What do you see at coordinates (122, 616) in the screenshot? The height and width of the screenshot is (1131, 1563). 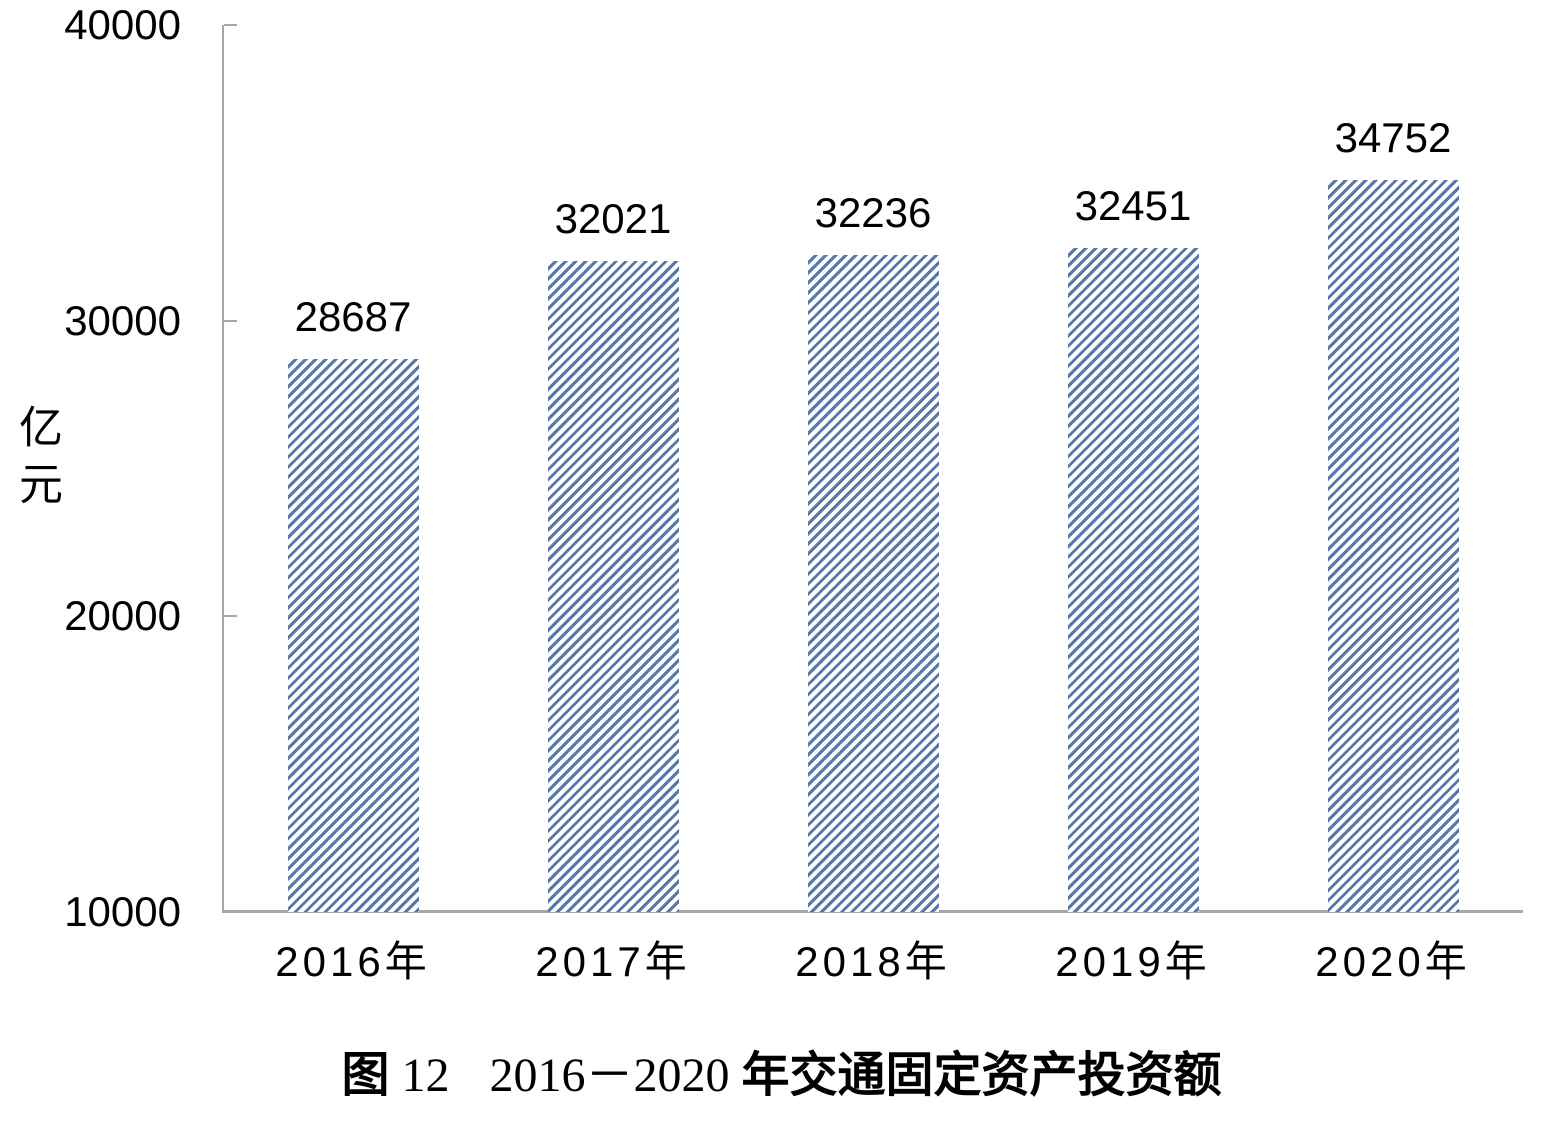 I see `y-tick-label: 20000` at bounding box center [122, 616].